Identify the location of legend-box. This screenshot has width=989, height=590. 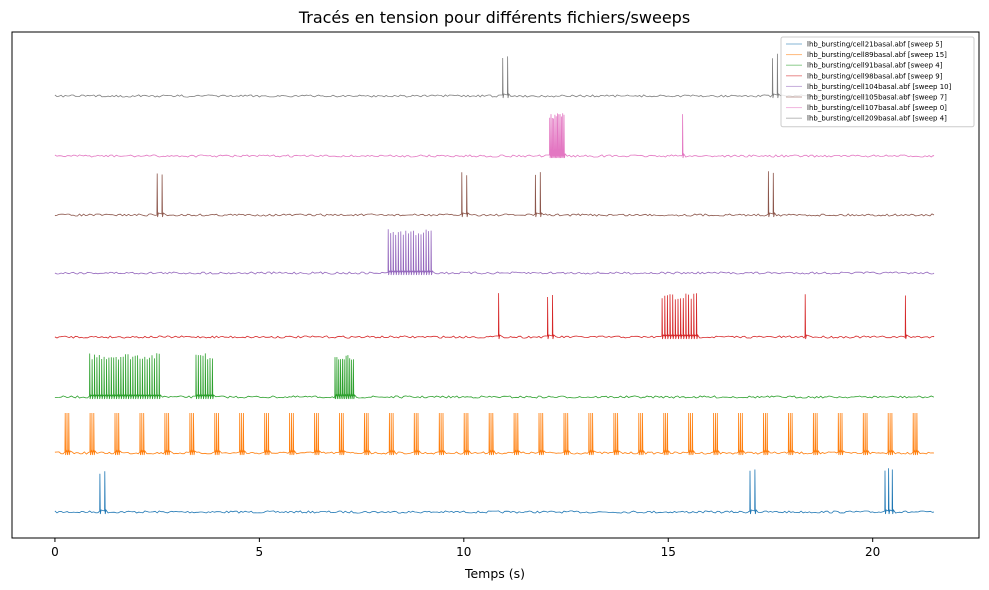
(877, 82).